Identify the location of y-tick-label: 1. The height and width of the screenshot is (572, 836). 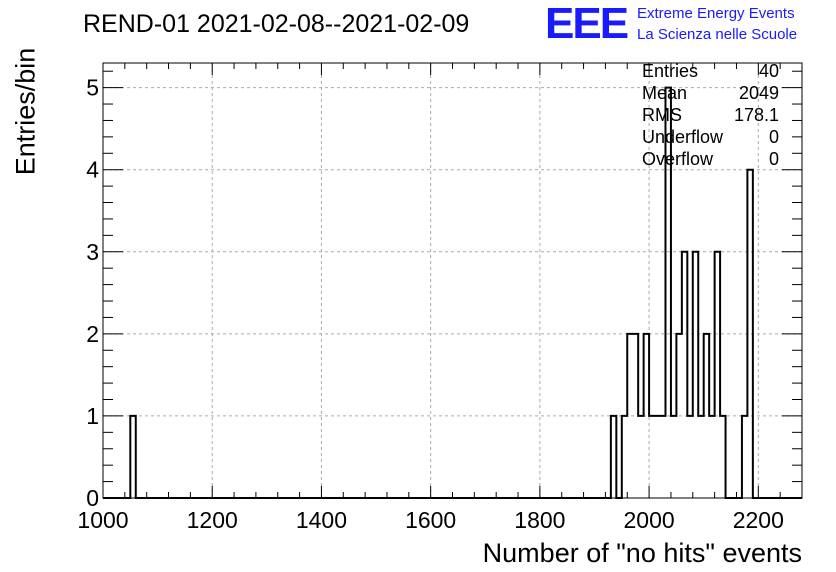
(92, 416).